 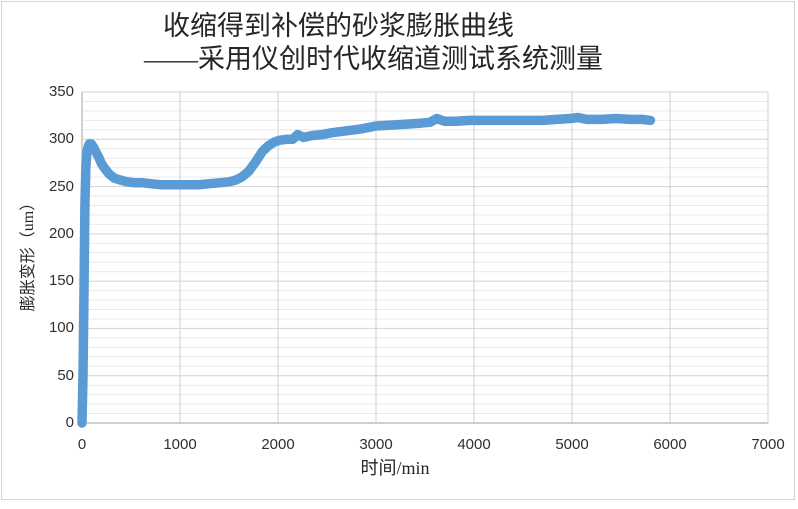 I want to click on y-tick-label: 100, so click(x=61, y=328).